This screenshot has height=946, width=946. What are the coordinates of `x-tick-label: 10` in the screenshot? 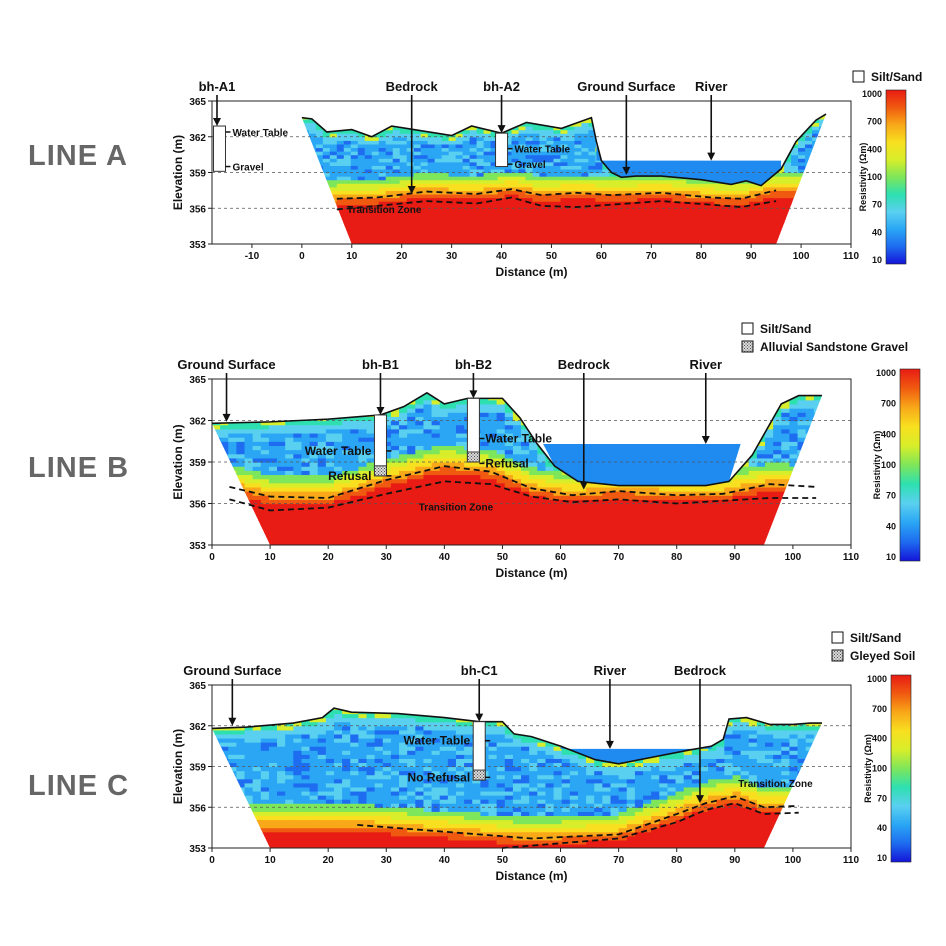 It's located at (352, 256).